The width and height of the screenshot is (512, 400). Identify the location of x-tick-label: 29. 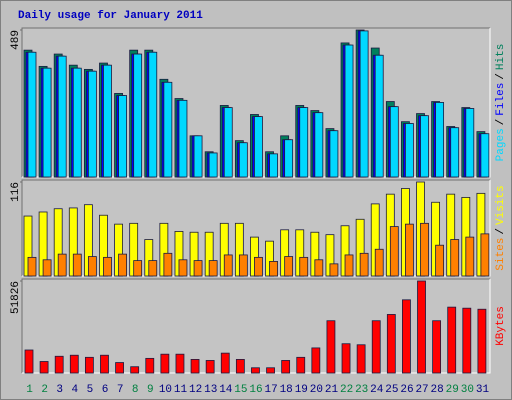
(452, 390).